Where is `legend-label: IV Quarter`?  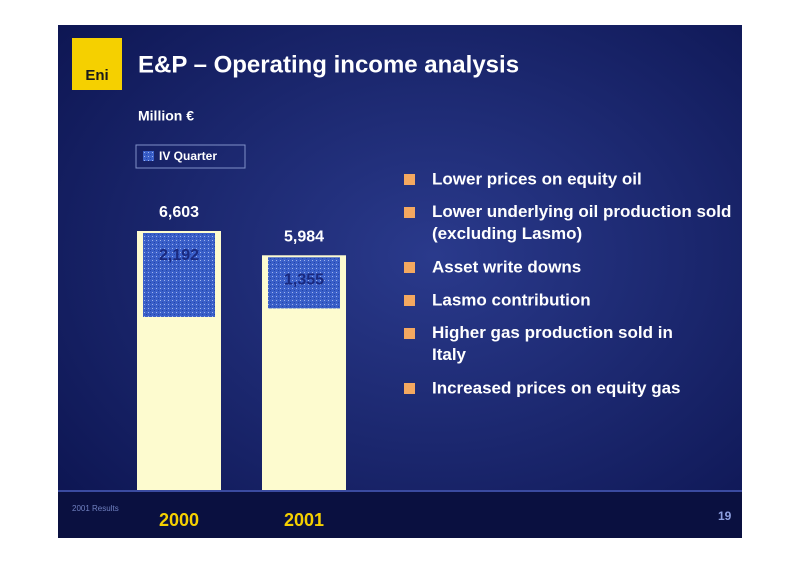
legend-label: IV Quarter is located at coordinates (188, 156).